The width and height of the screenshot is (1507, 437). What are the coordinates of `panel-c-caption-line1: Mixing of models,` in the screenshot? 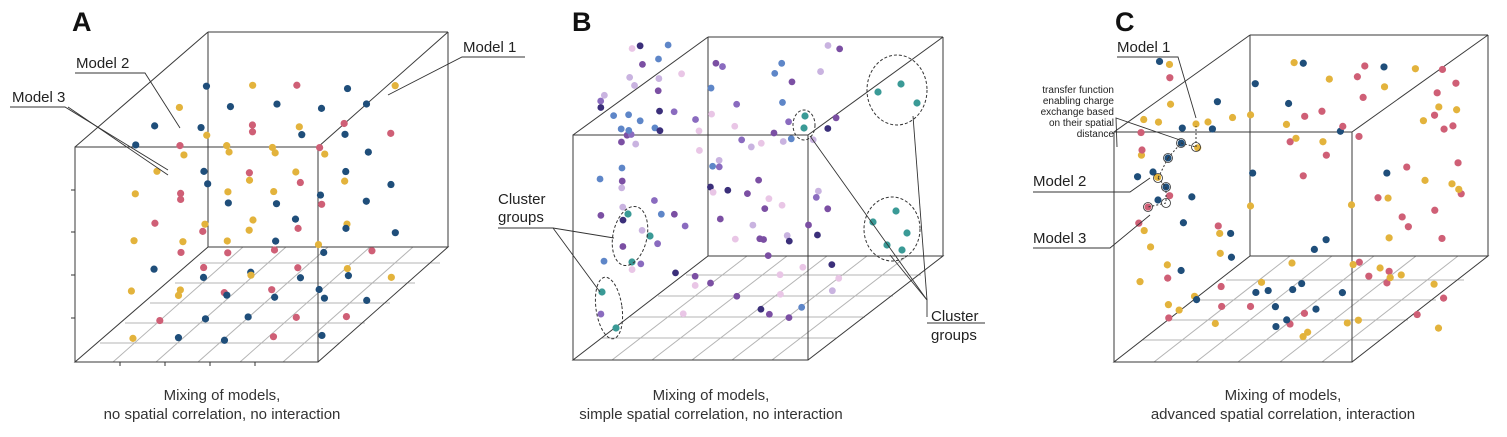 It's located at (1283, 395).